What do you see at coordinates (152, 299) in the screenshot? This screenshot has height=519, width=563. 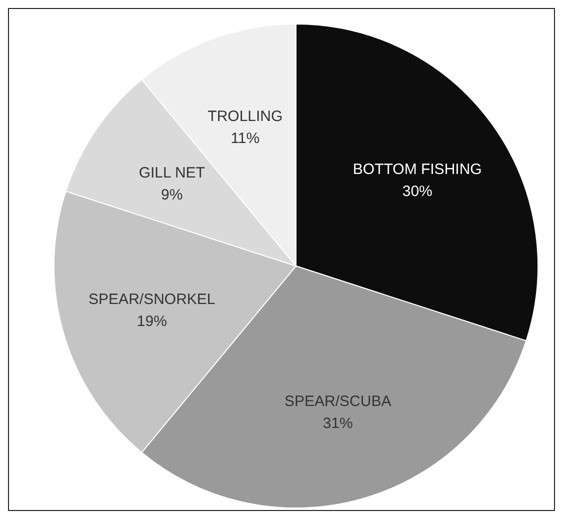 I see `slice-label: SPEAR/SNORKEL` at bounding box center [152, 299].